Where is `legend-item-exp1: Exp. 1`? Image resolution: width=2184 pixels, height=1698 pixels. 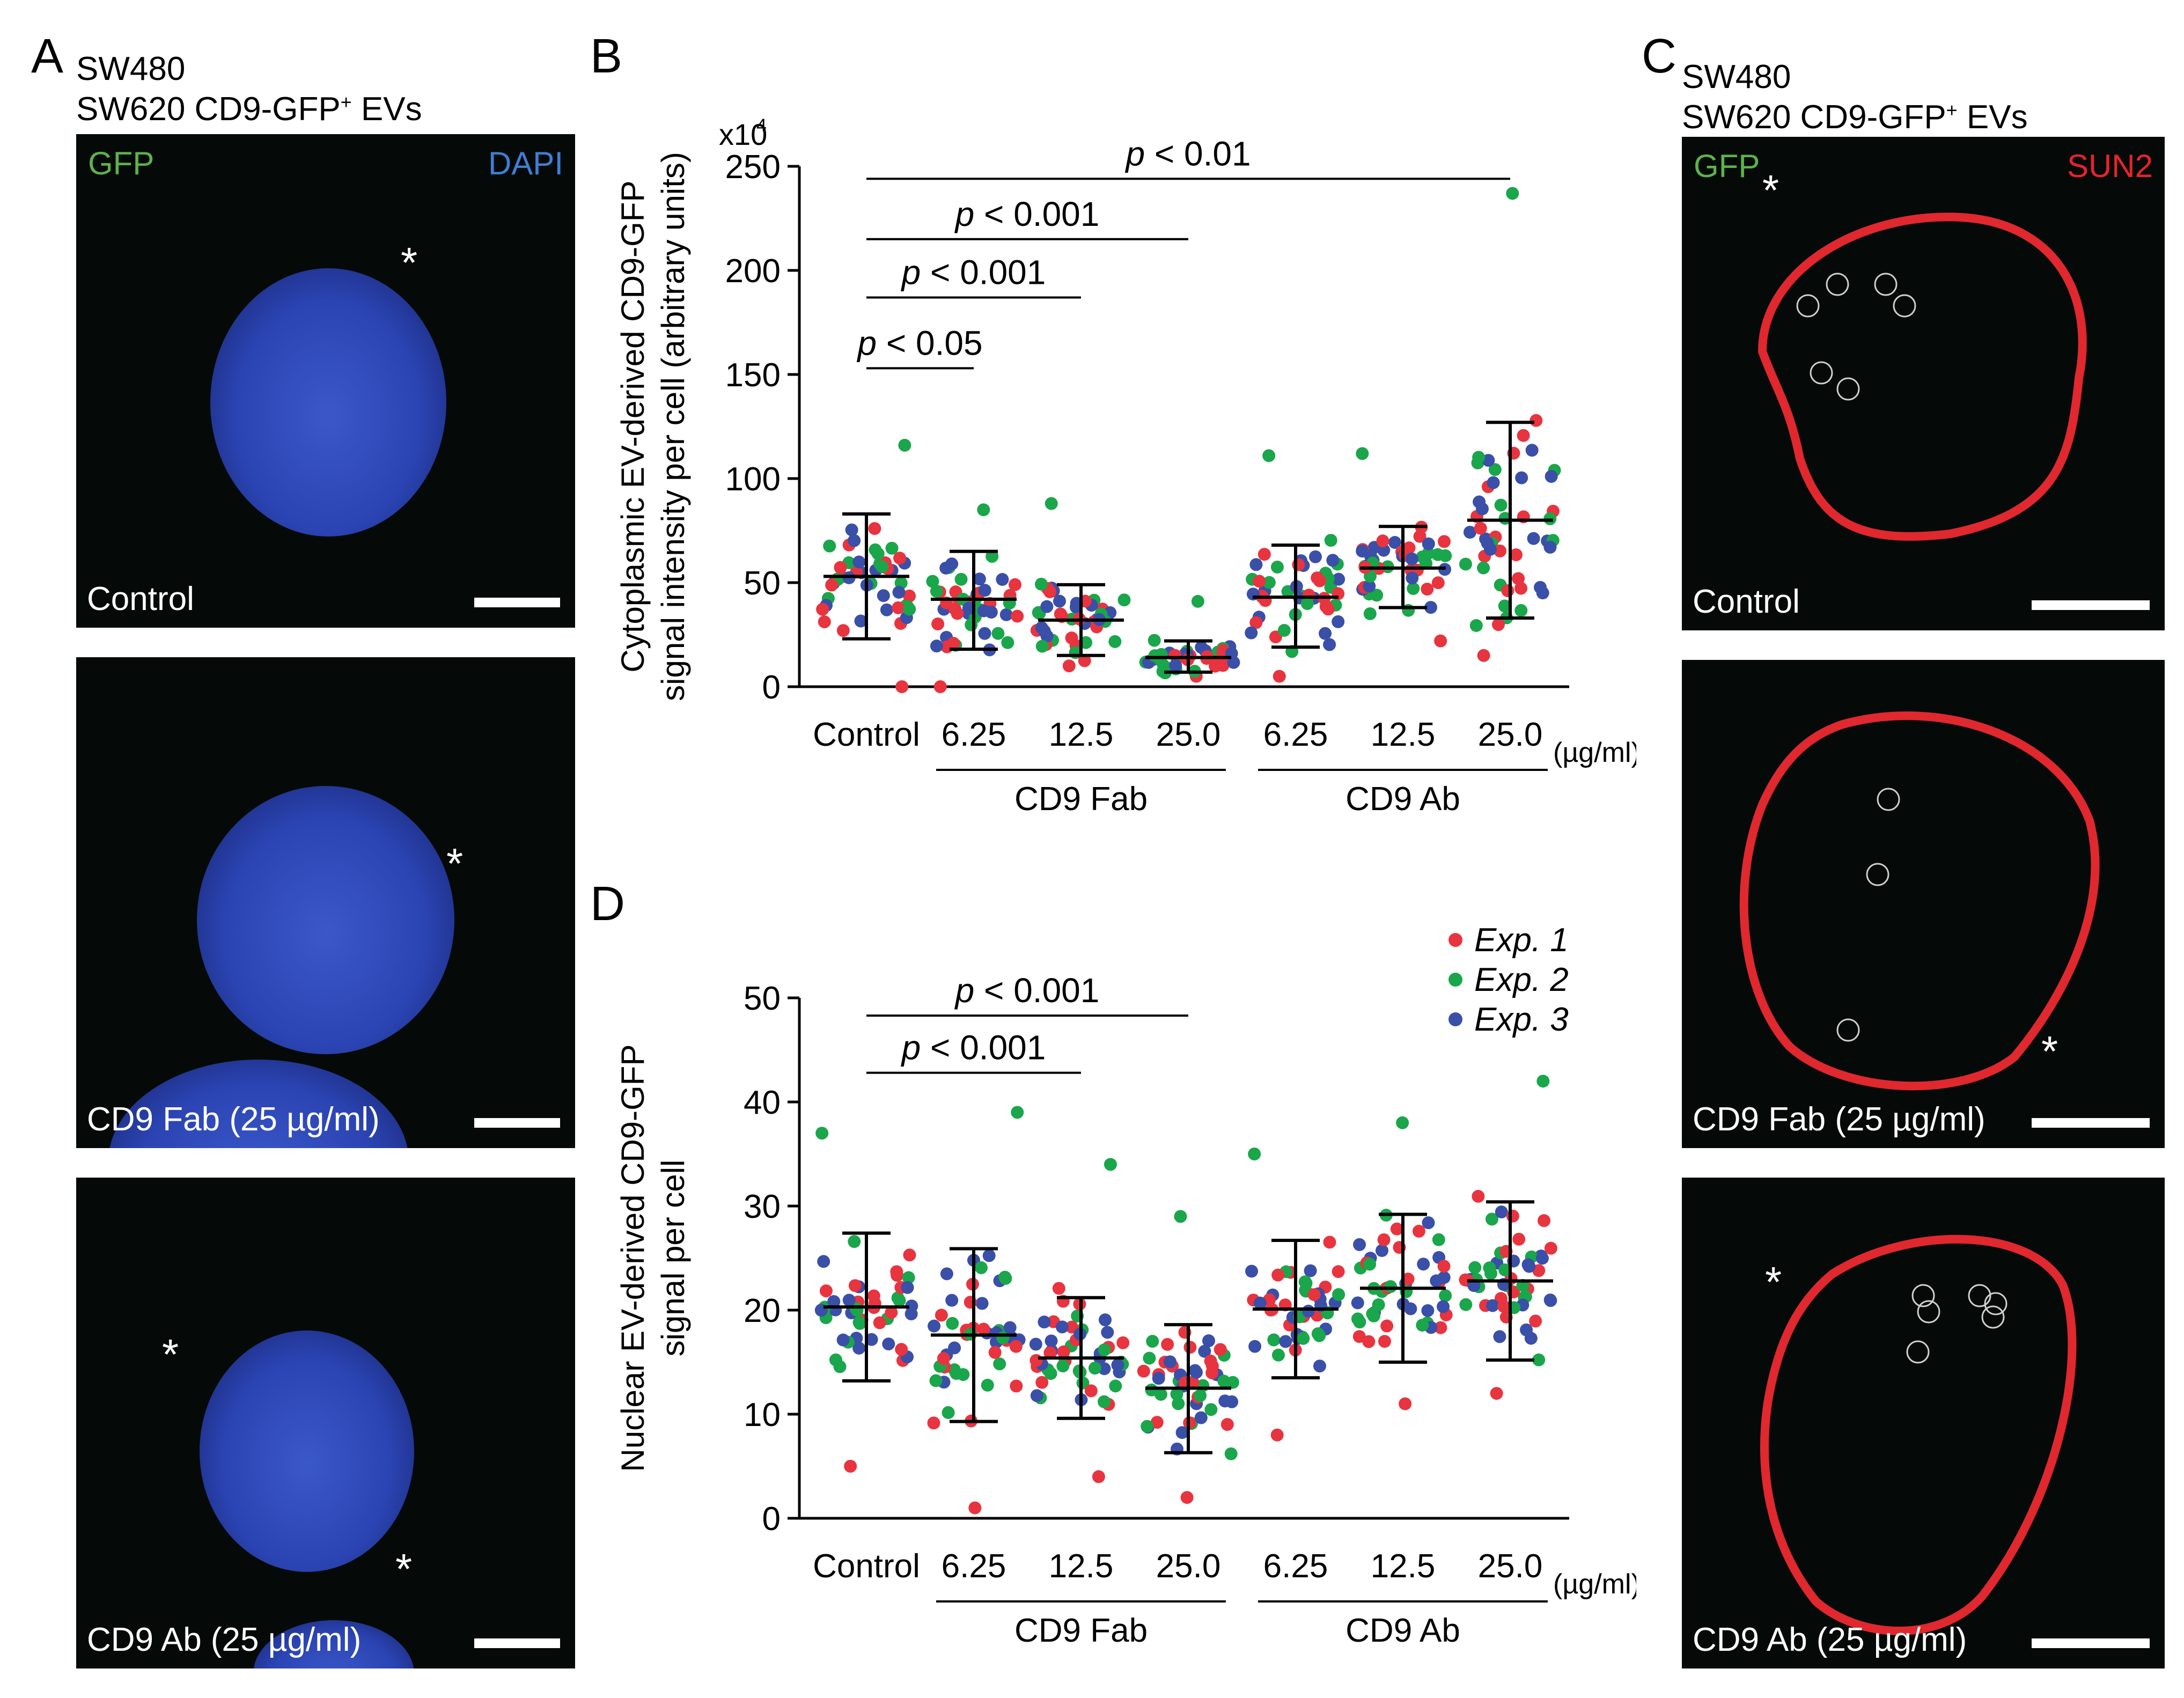 legend-item-exp1: Exp. 1 is located at coordinates (1508, 940).